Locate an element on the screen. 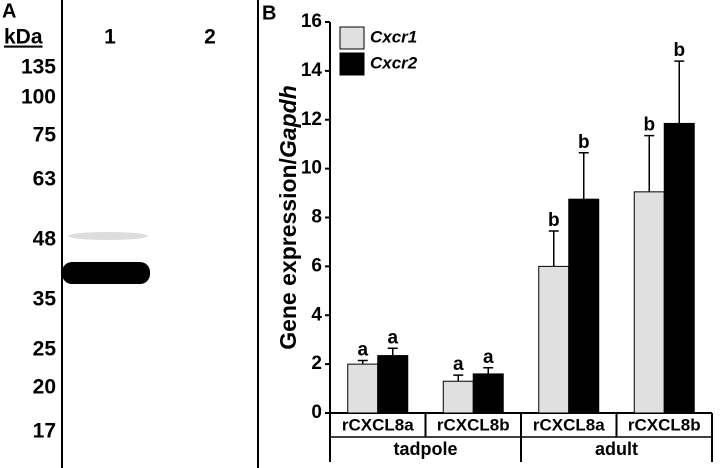  lane-label: 1 is located at coordinates (110, 37).